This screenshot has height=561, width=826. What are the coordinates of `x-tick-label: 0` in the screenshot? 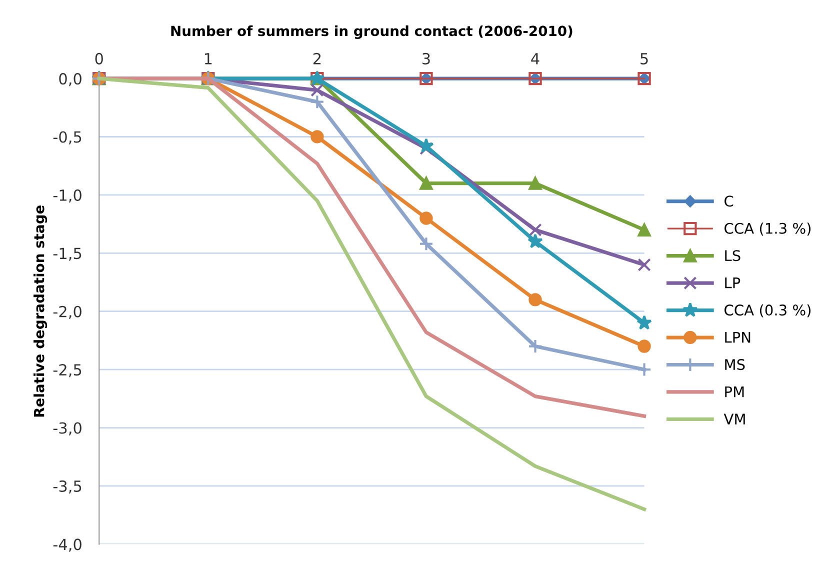 It's located at (99, 58).